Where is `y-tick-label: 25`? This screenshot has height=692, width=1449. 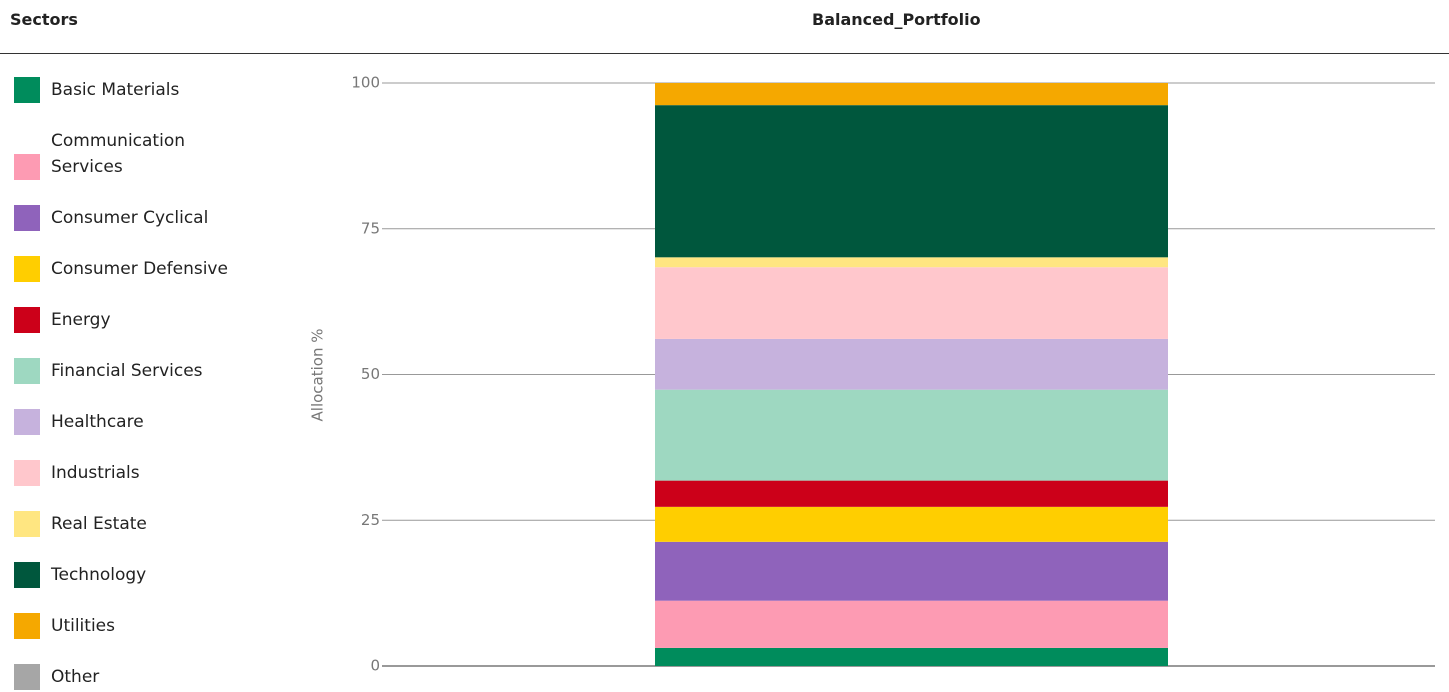
y-tick-label: 25 is located at coordinates (370, 520).